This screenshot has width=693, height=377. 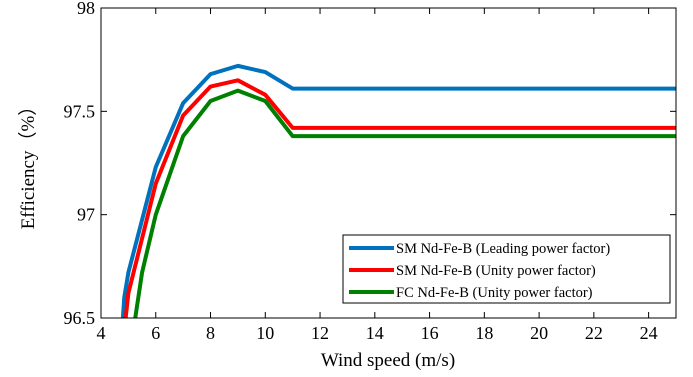 I want to click on x-tick-label: 18, so click(x=484, y=333).